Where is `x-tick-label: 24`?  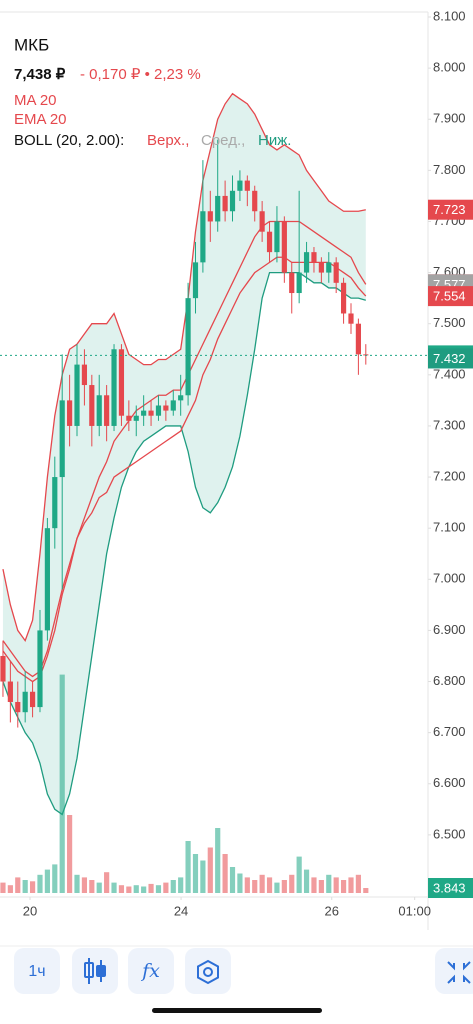 x-tick-label: 24 is located at coordinates (181, 910).